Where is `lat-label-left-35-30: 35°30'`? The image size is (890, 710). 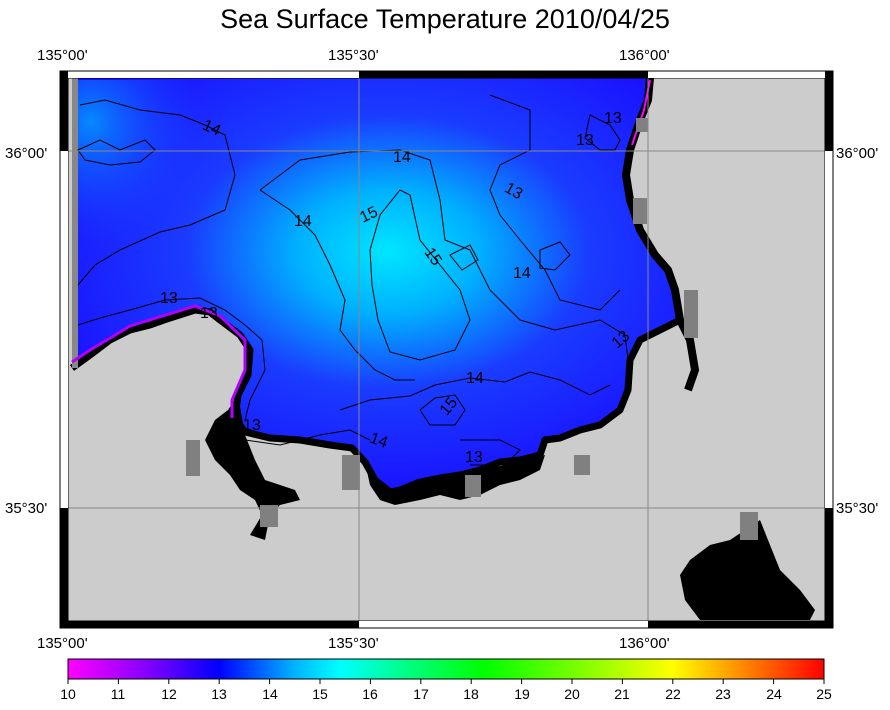 lat-label-left-35-30: 35°30' is located at coordinates (26, 508).